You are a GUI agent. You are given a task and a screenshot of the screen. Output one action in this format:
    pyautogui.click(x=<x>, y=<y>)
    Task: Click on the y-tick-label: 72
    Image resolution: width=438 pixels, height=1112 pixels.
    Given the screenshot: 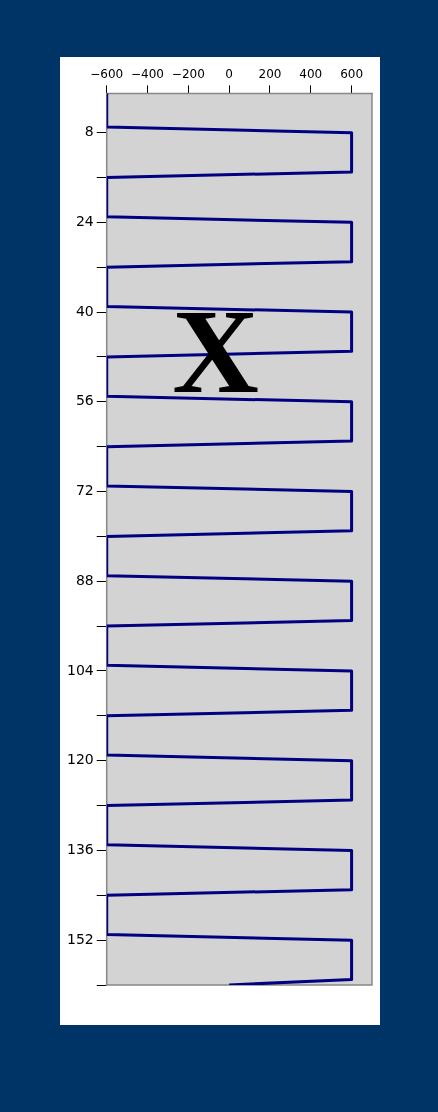 What is the action you would take?
    pyautogui.click(x=84, y=490)
    